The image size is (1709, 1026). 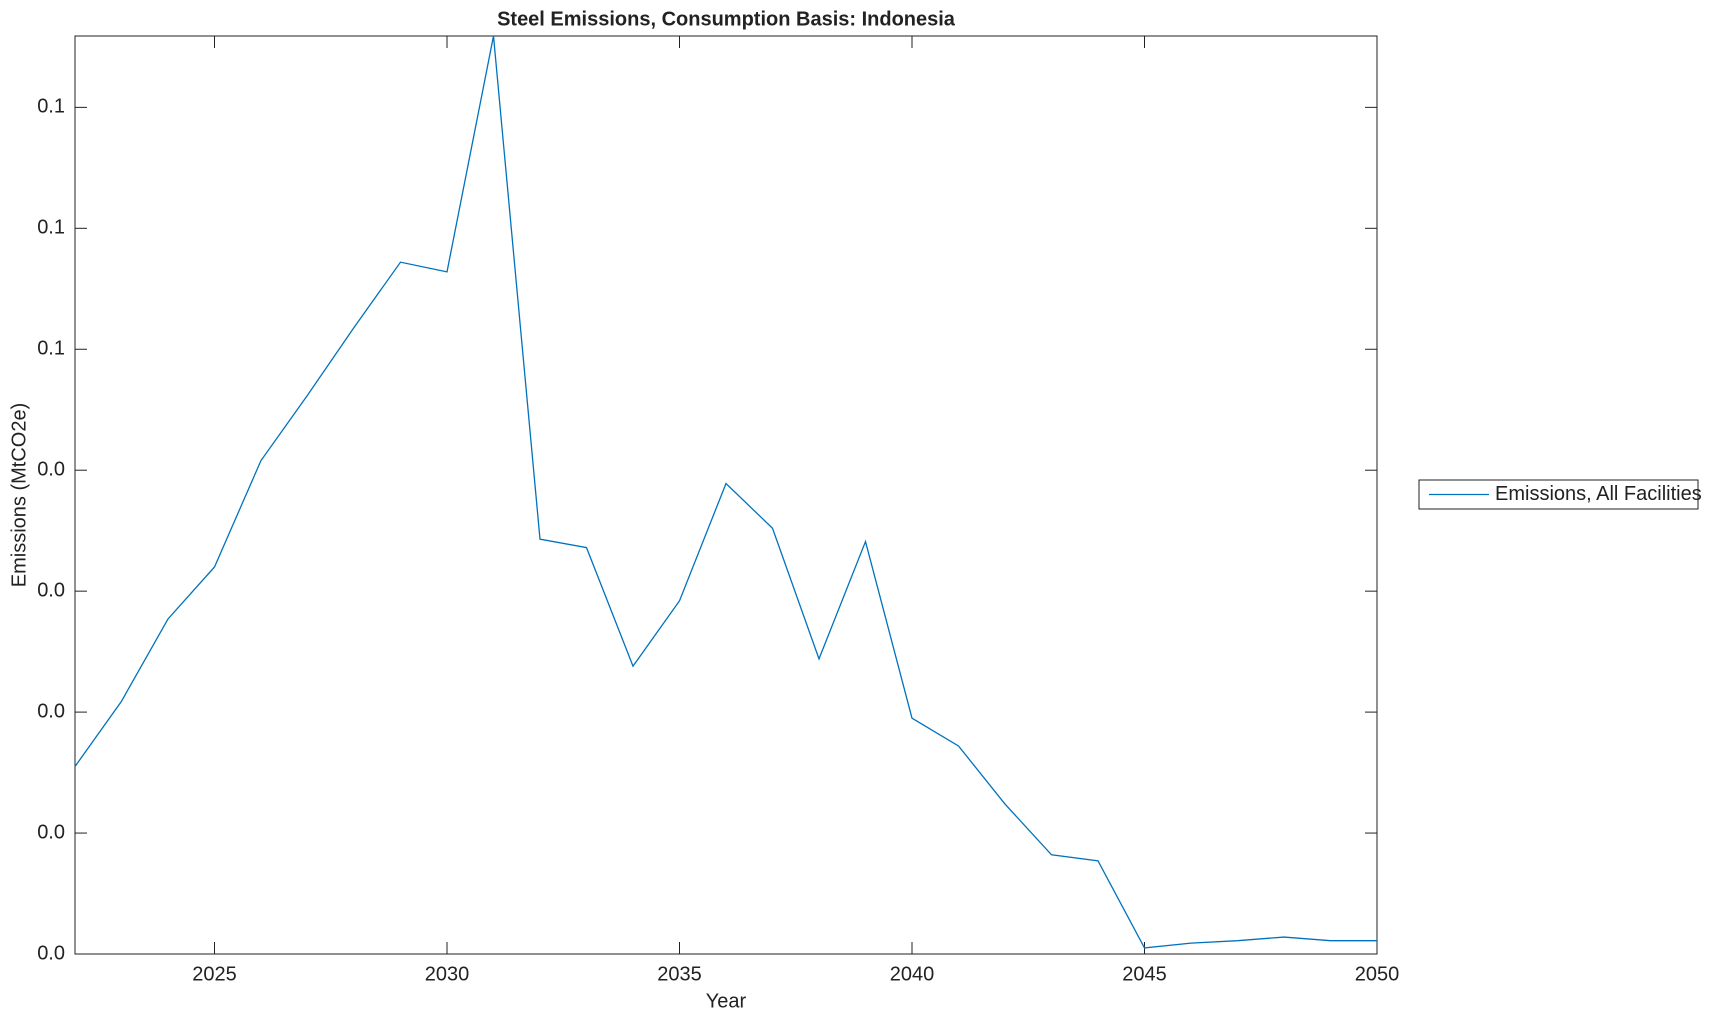 What do you see at coordinates (912, 974) in the screenshot?
I see `x-tick-label: 2040` at bounding box center [912, 974].